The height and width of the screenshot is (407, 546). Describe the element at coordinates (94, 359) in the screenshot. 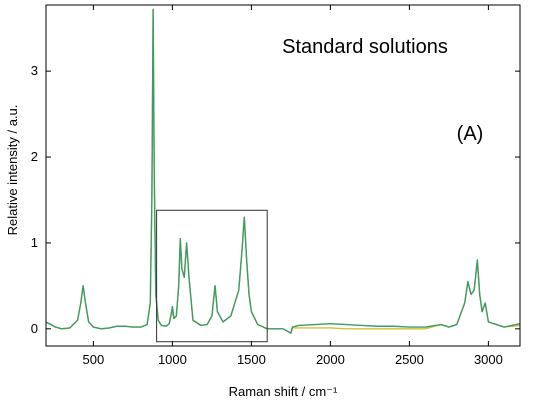

I see `x-tick-label: 500` at that location.